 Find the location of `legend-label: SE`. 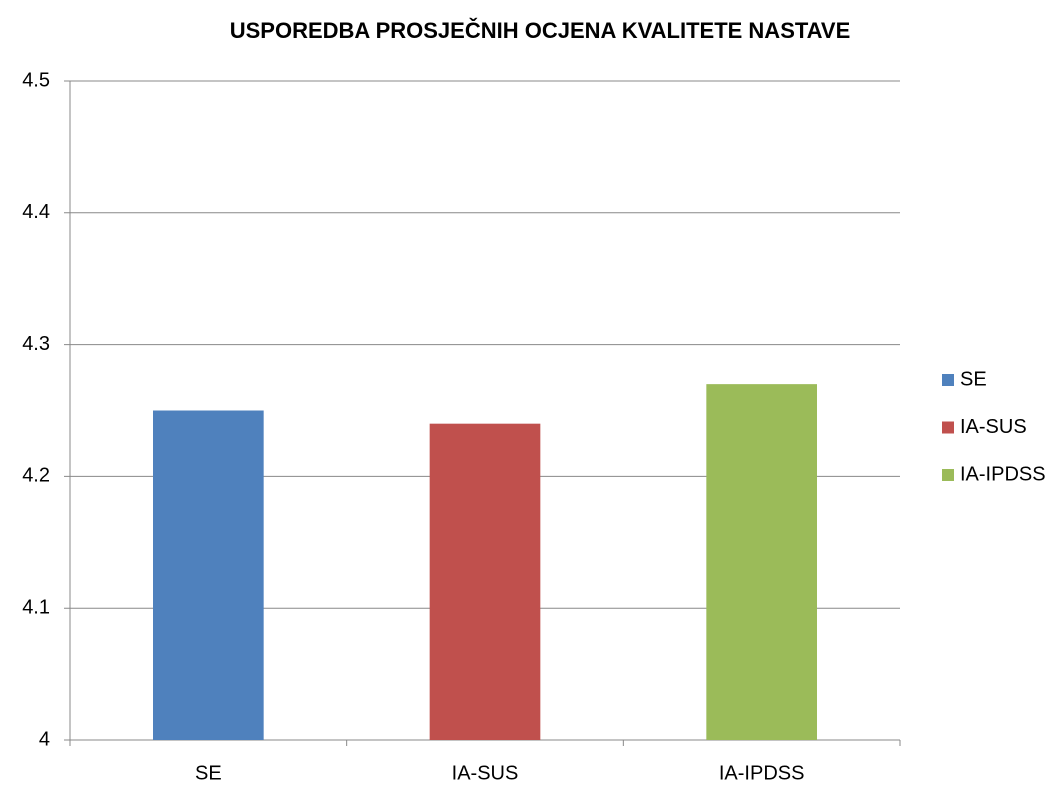

legend-label: SE is located at coordinates (973, 379).